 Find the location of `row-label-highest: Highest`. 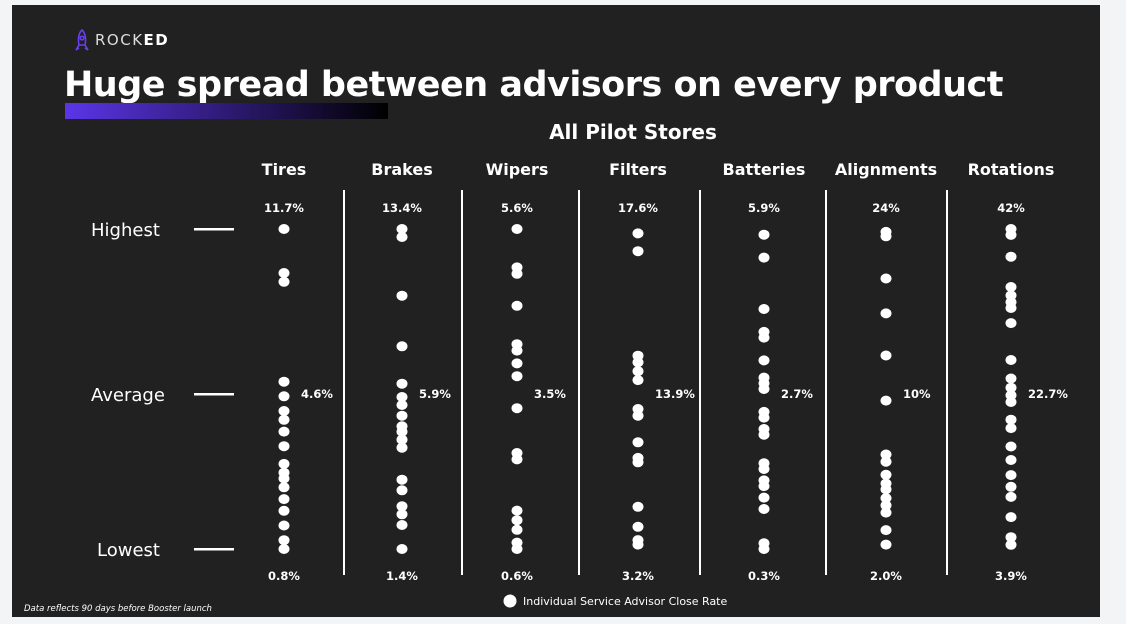

row-label-highest: Highest is located at coordinates (125, 230).